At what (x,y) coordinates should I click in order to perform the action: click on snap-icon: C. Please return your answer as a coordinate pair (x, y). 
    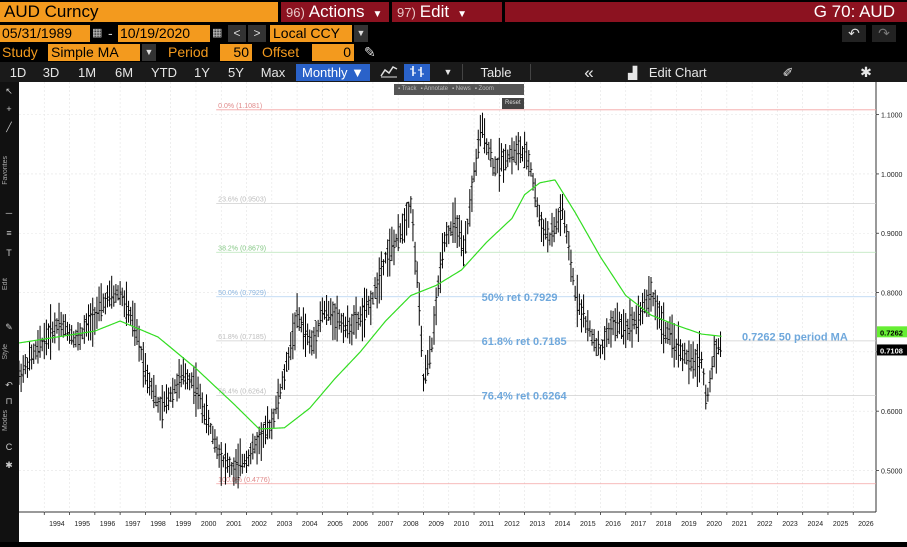
    Looking at the image, I should click on (9, 447).